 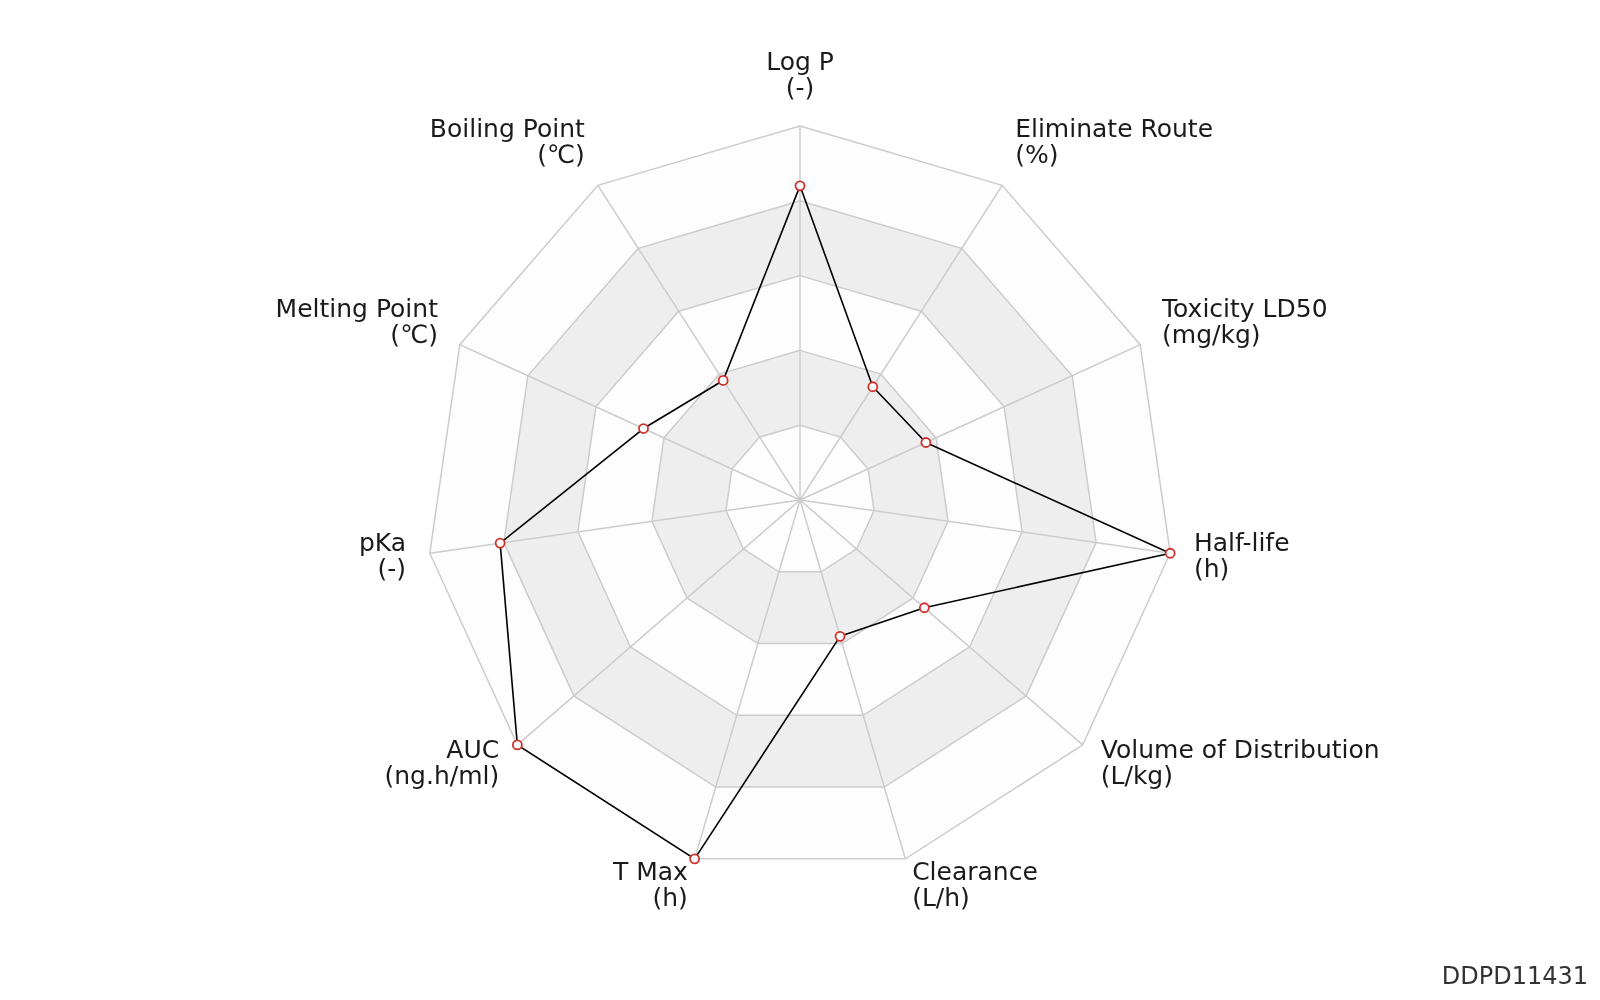 What do you see at coordinates (1244, 322) in the screenshot?
I see `spoke-label: Toxicity LD50 (mg/kg)` at bounding box center [1244, 322].